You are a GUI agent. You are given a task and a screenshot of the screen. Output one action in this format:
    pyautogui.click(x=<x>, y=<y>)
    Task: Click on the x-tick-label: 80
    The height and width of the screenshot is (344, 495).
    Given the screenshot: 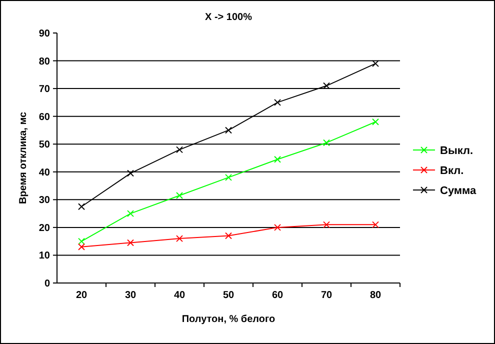 What is the action you would take?
    pyautogui.click(x=376, y=295)
    